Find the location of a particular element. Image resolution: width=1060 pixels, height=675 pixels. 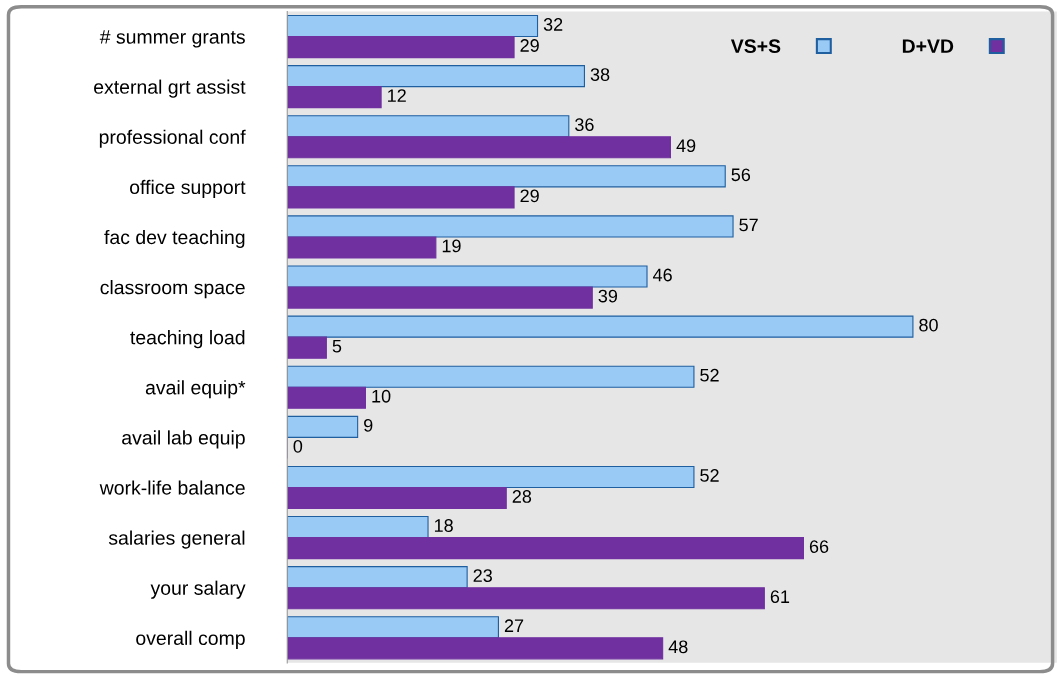

data-label: 66 is located at coordinates (819, 546).